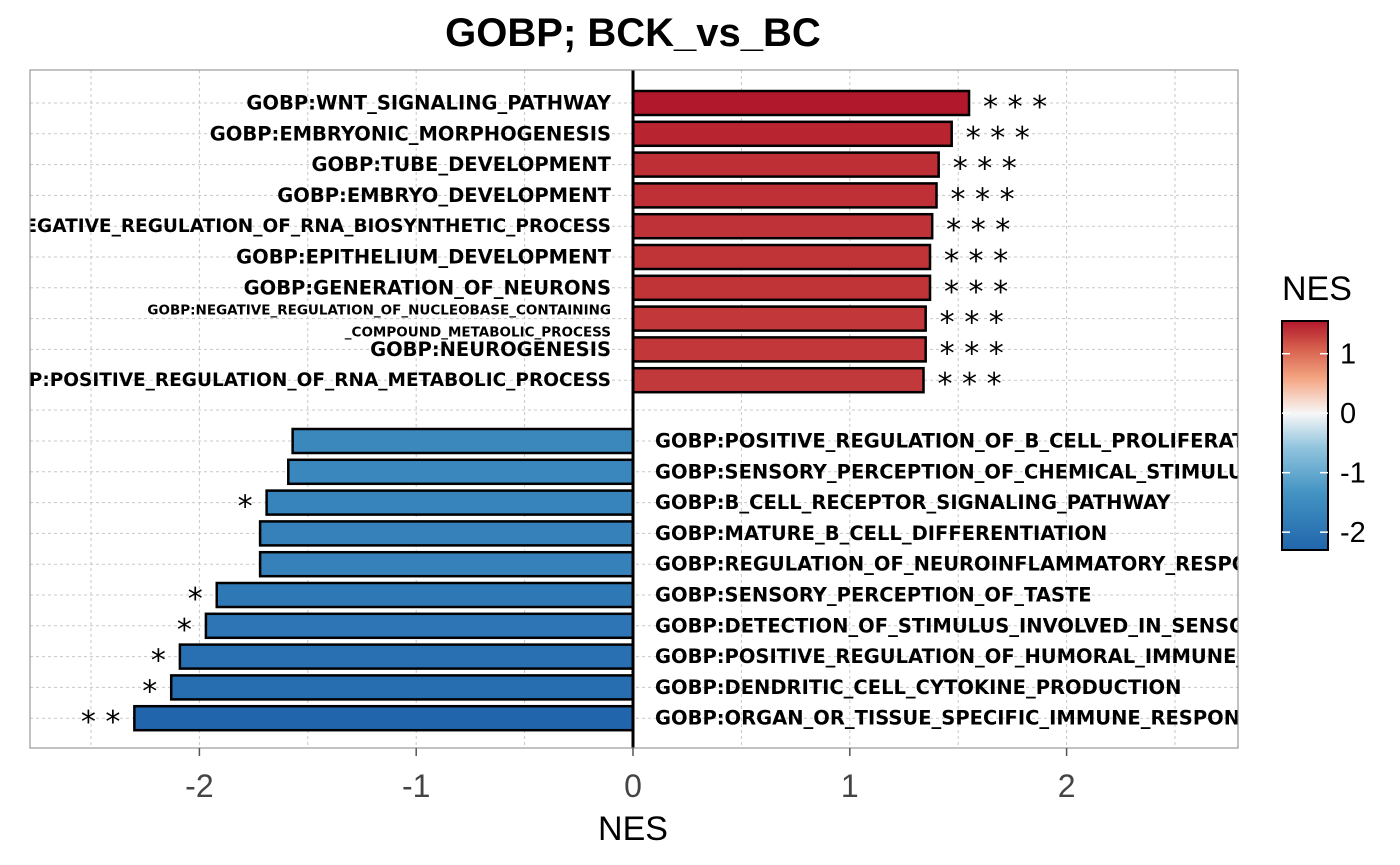 This screenshot has height=865, width=1400. Describe the element at coordinates (101, 722) in the screenshot. I see `significance-label: * *` at that location.